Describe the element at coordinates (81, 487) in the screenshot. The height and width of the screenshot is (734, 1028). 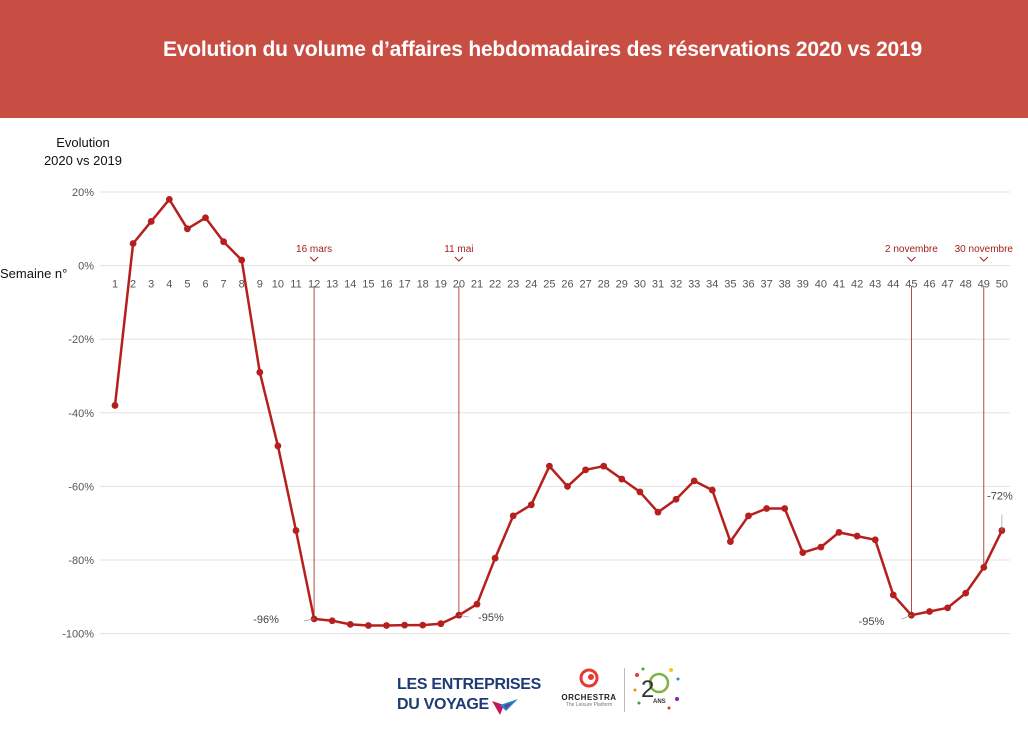
I see `y-tick-label: -60%` at that location.